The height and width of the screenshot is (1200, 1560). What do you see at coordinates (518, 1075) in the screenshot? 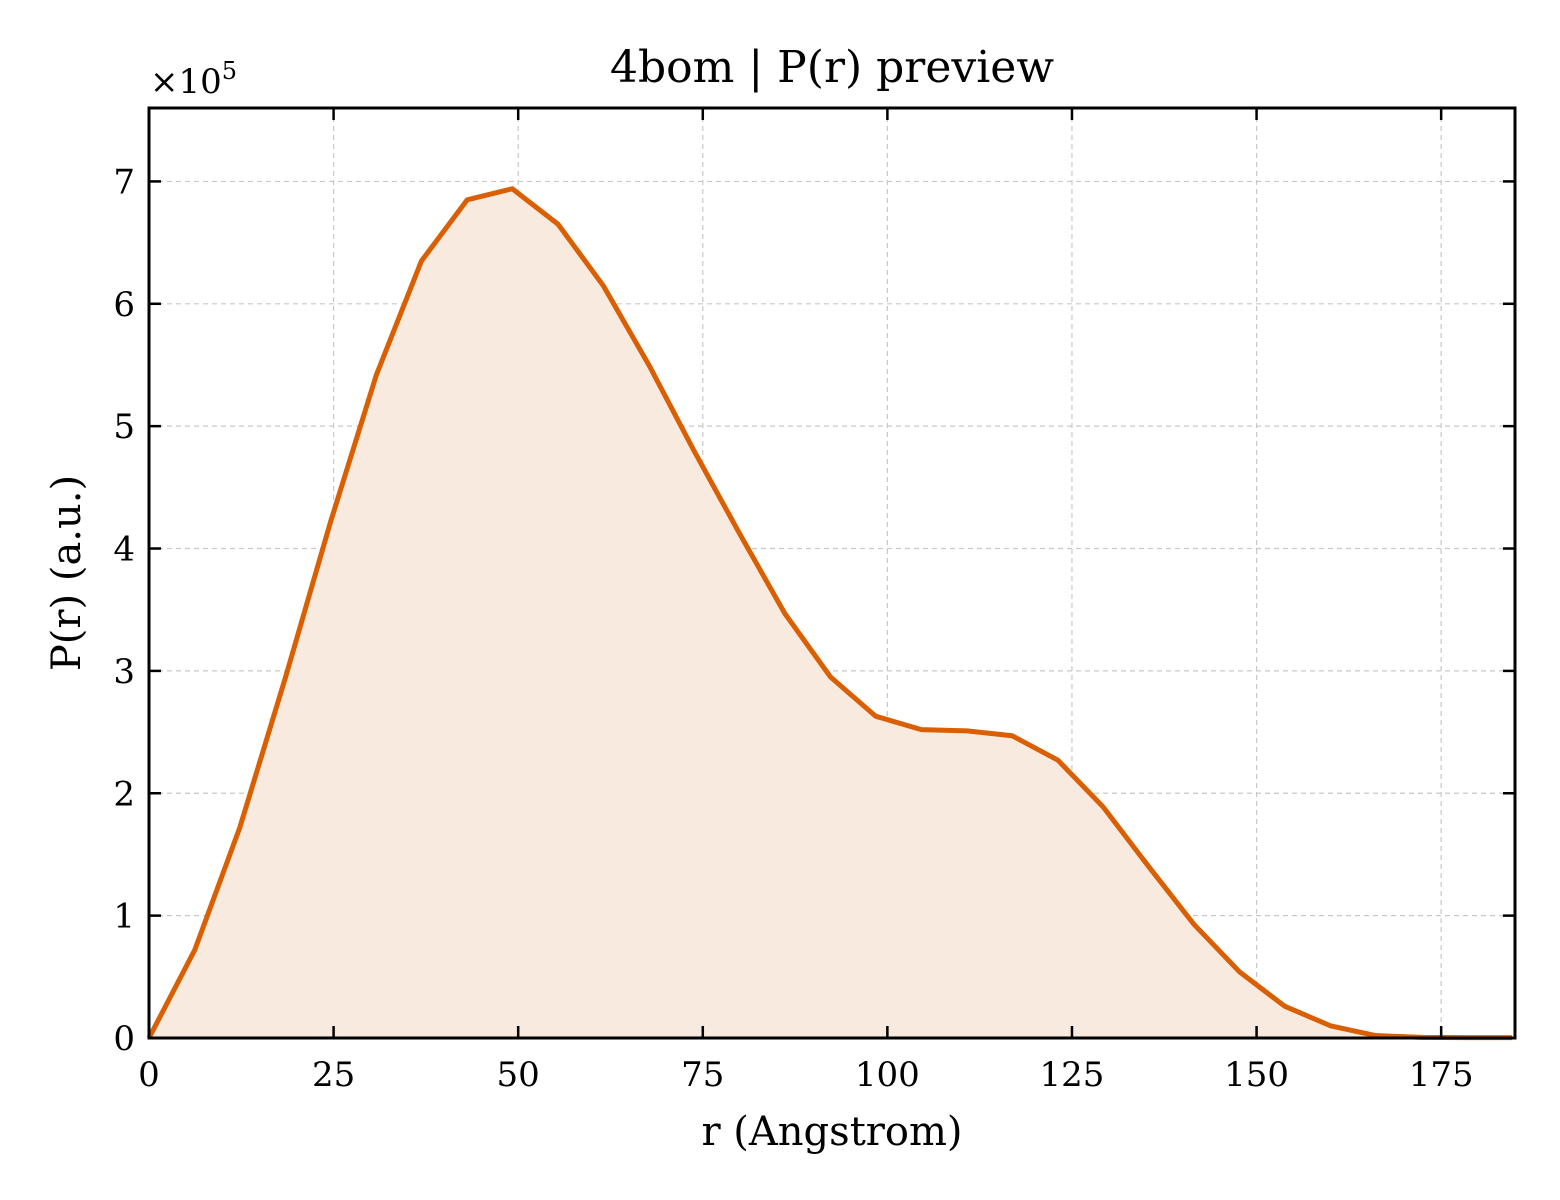
I see `x-tick-label: 50` at bounding box center [518, 1075].